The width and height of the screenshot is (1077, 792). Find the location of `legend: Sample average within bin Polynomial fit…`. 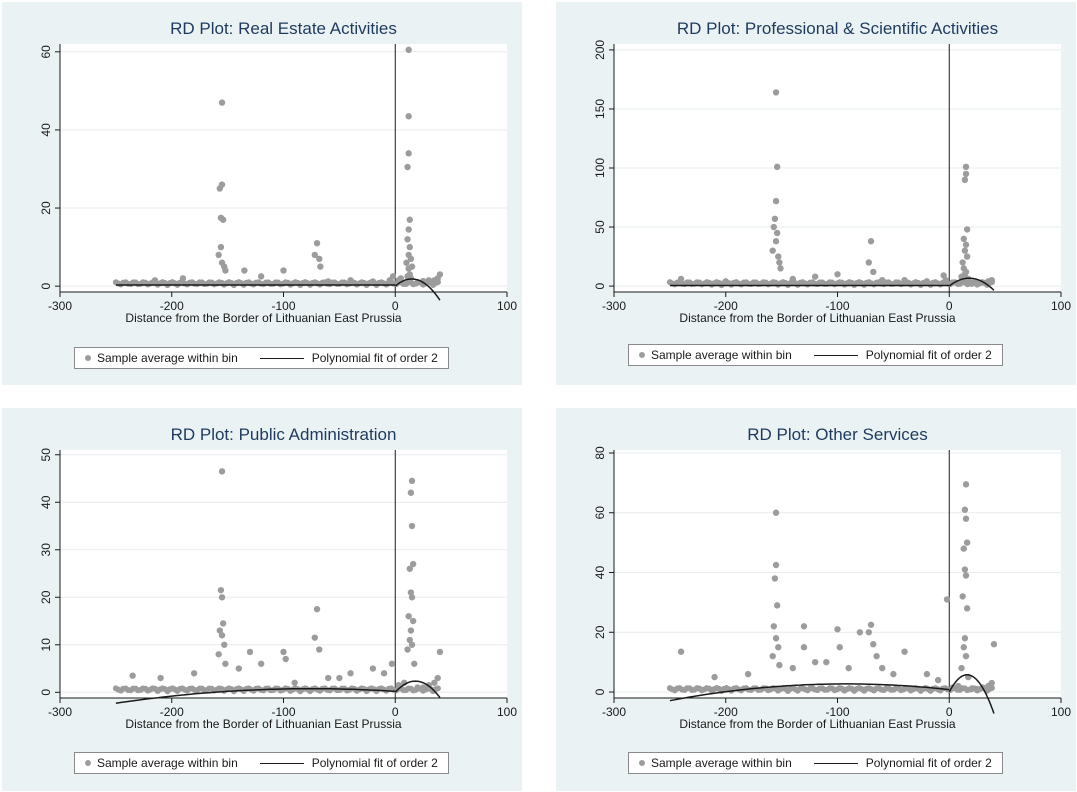

legend: Sample average within bin Polynomial fit… is located at coordinates (815, 763).